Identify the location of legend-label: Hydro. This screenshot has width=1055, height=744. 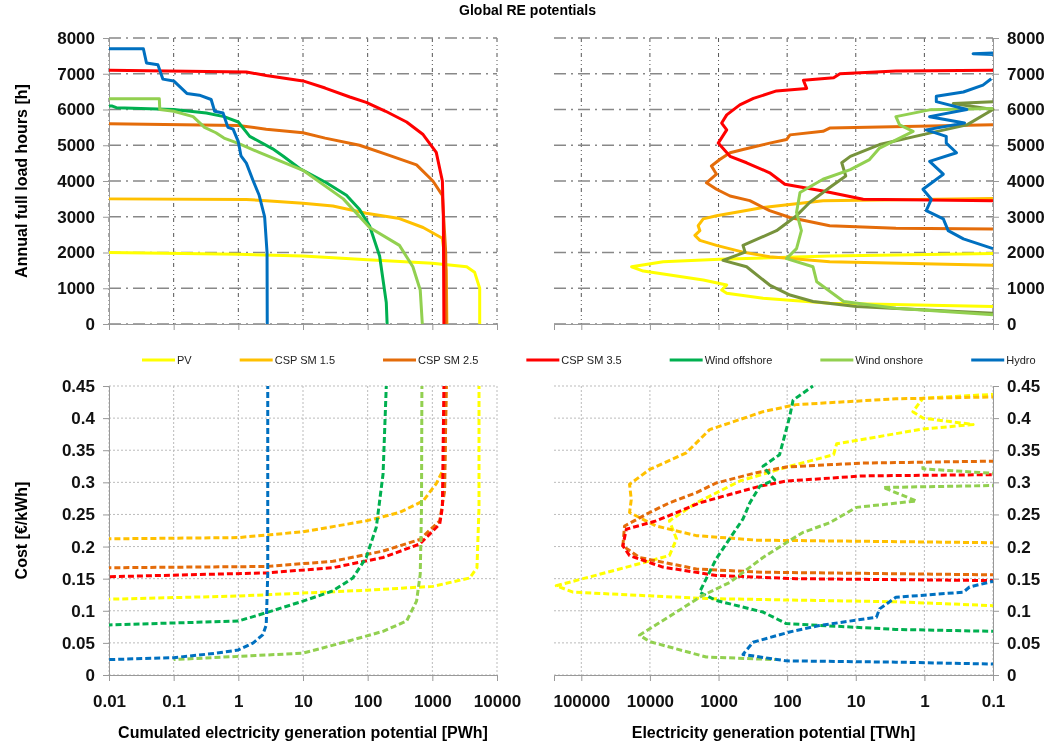
(1021, 360).